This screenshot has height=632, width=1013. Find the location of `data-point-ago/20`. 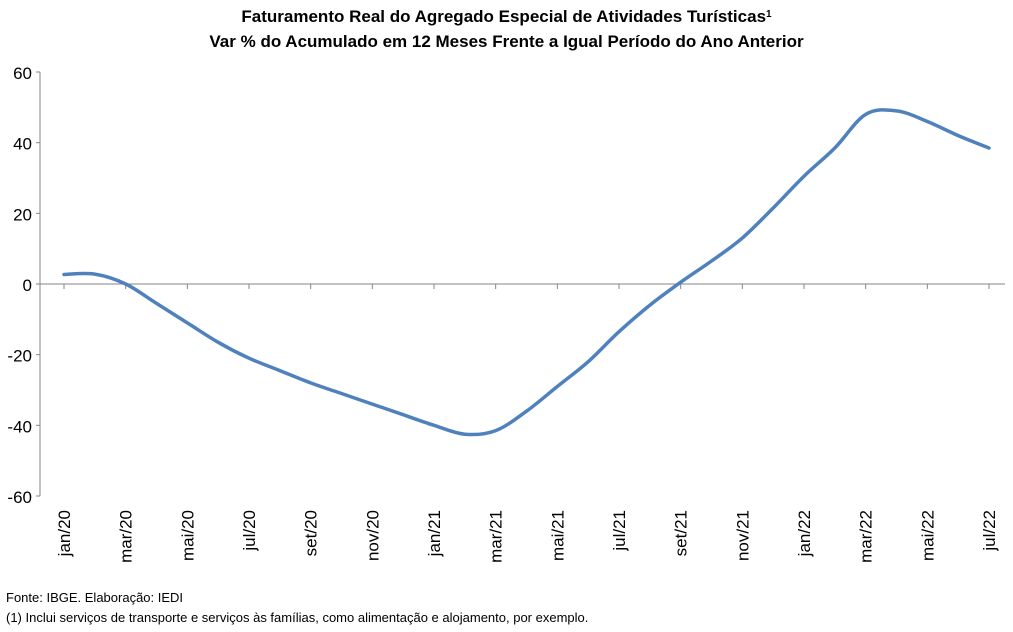

data-point-ago/20 is located at coordinates (279, 370).